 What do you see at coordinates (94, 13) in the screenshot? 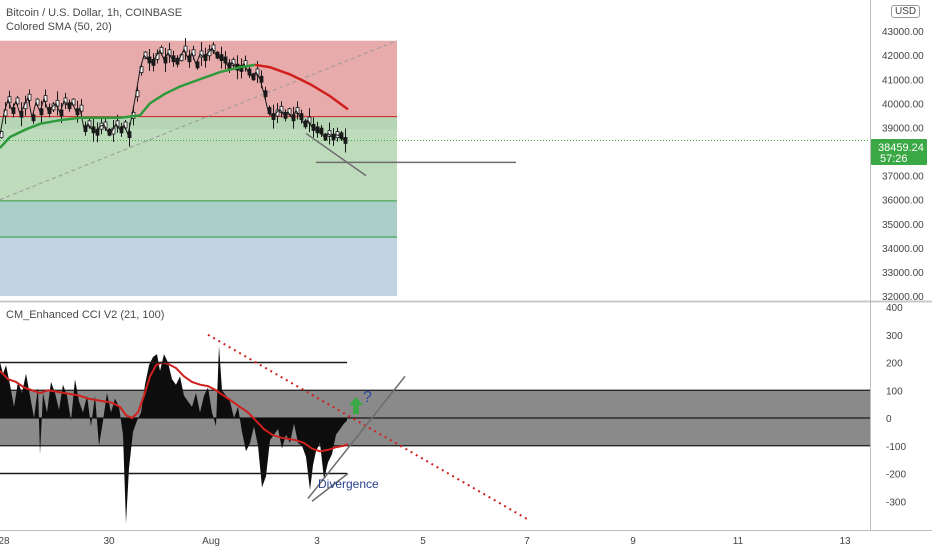
I see `symbol-title: Bitcoin / U.S. Dollar, 1h, COINBASE` at bounding box center [94, 13].